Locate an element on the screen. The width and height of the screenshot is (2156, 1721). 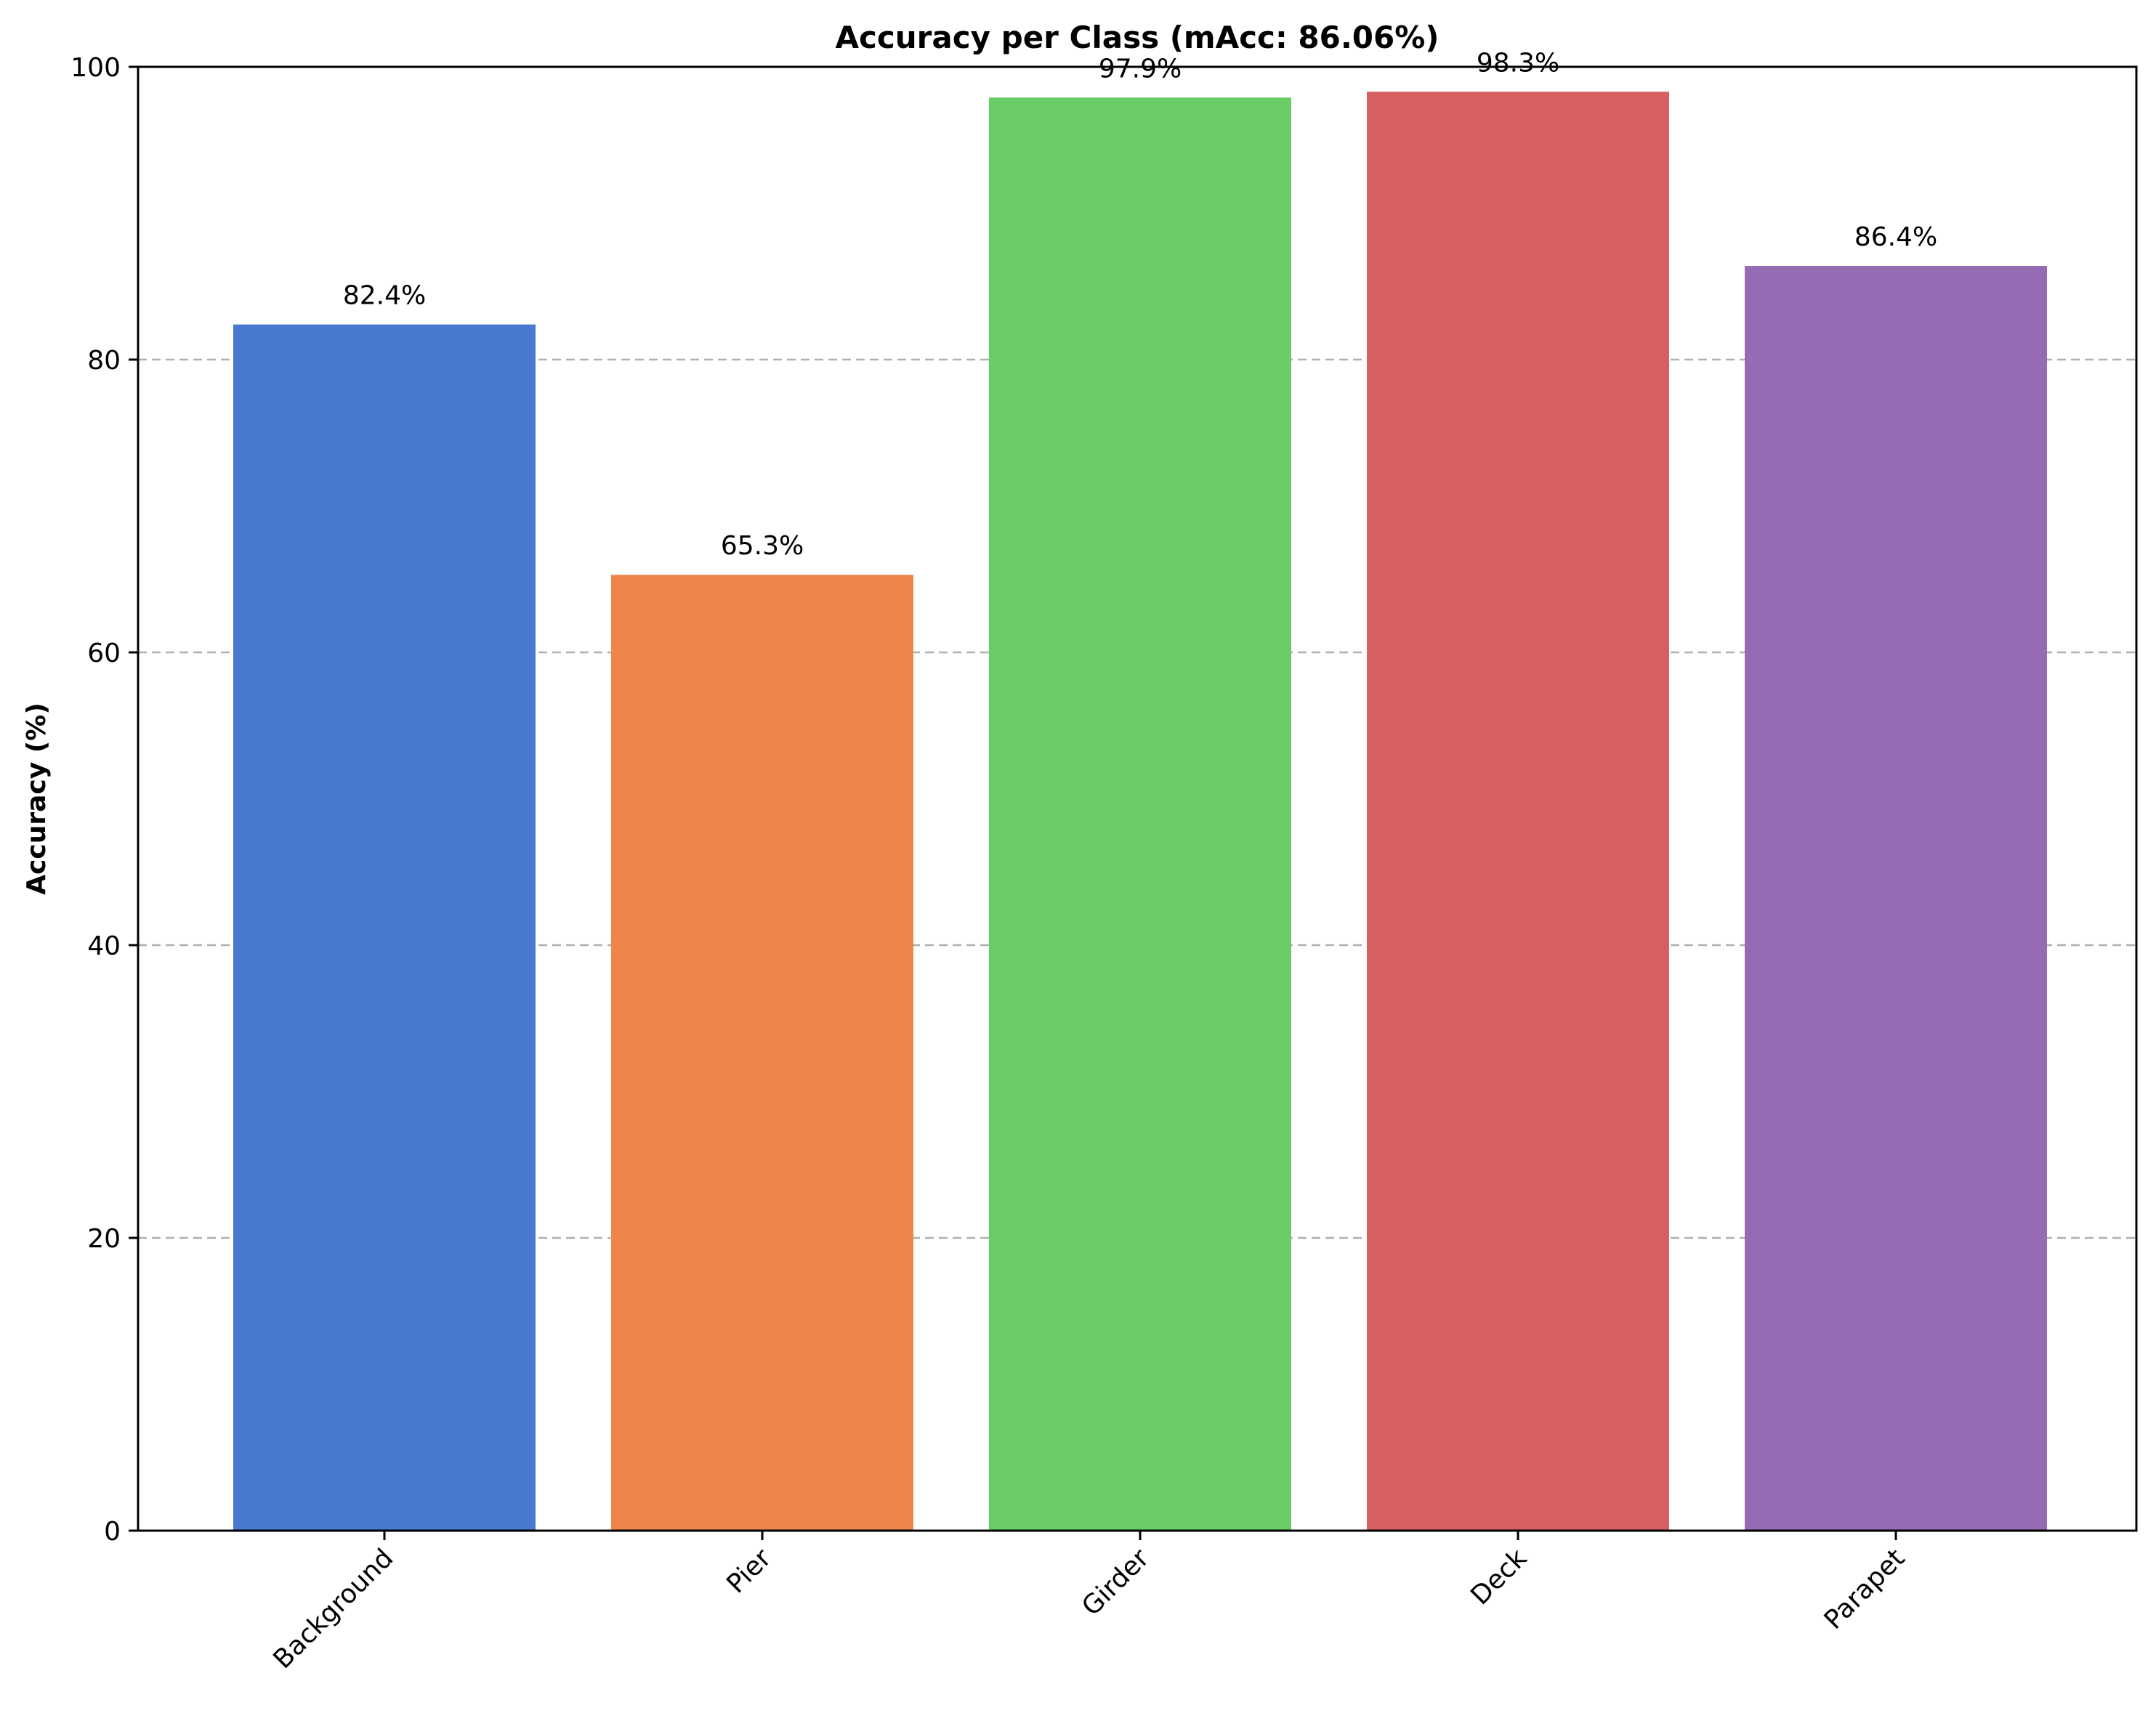
y-tick-label: 0 is located at coordinates (113, 1532).